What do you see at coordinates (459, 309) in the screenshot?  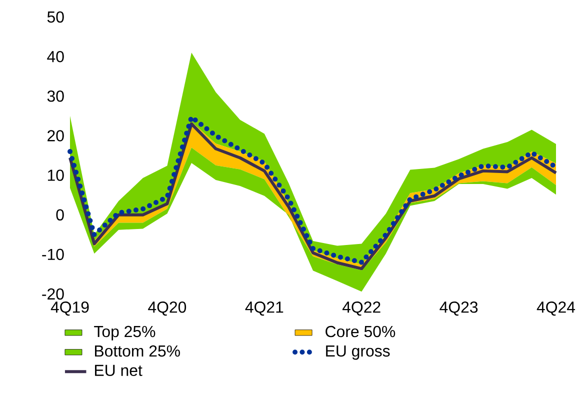 I see `x-tick-label: 4Q23` at bounding box center [459, 309].